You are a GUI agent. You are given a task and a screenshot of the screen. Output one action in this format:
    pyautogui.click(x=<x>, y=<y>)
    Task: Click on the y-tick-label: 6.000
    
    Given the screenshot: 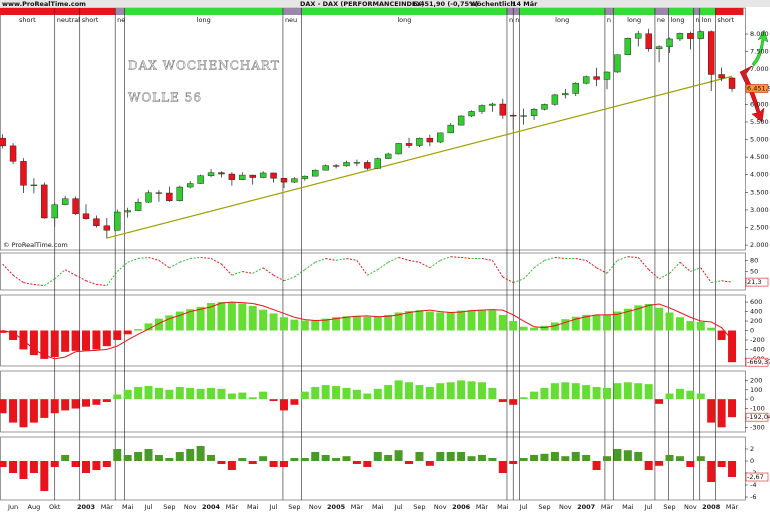 What is the action you would take?
    pyautogui.click(x=759, y=104)
    